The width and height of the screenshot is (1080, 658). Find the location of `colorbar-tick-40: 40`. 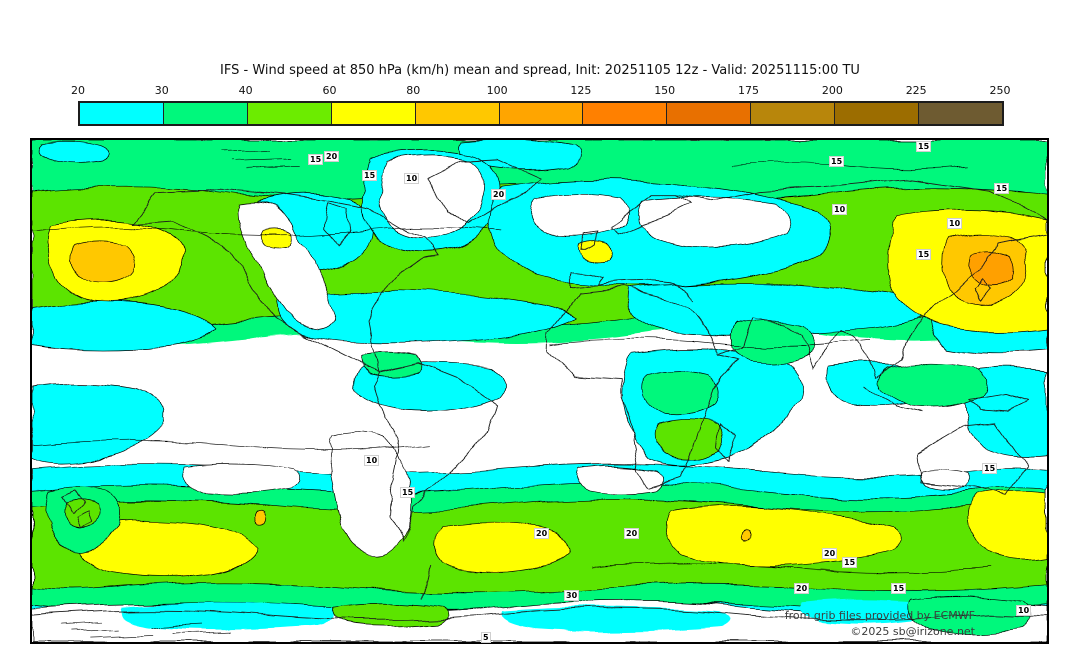

colorbar-tick-40: 40 is located at coordinates (245, 90).